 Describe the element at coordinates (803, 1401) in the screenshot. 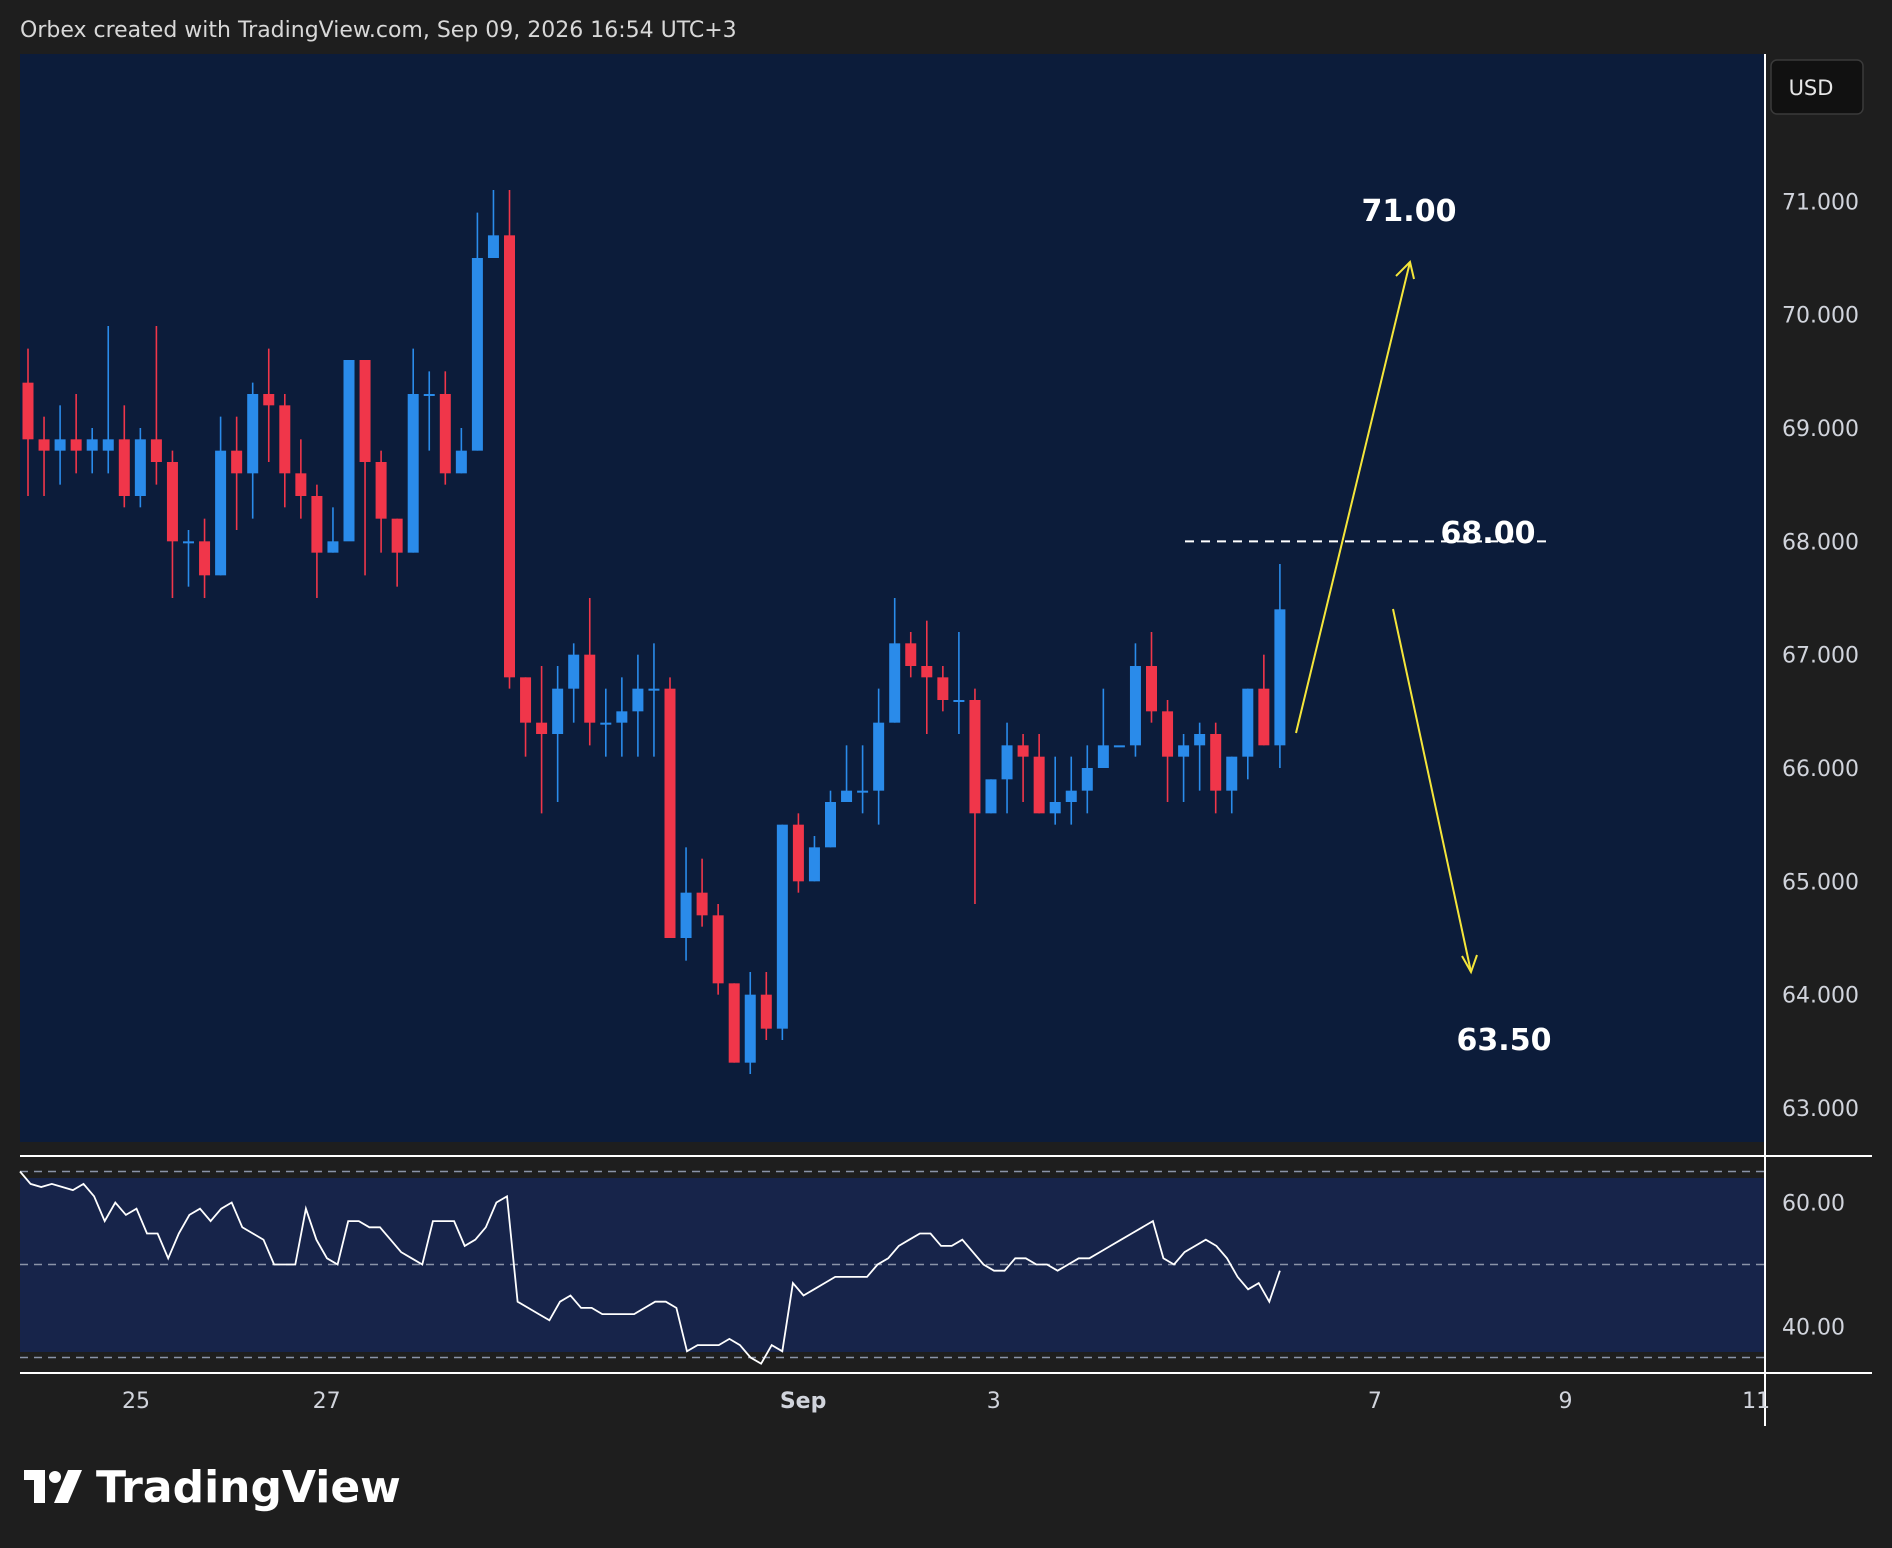

I see `time-tick-label: Sep` at that location.